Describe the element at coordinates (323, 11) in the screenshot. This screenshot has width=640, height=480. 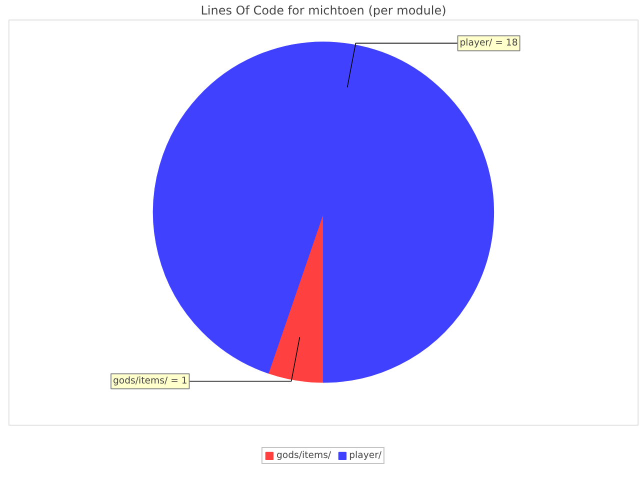
I see `chart-title: Lines Of Code for michtoen (per module)` at that location.